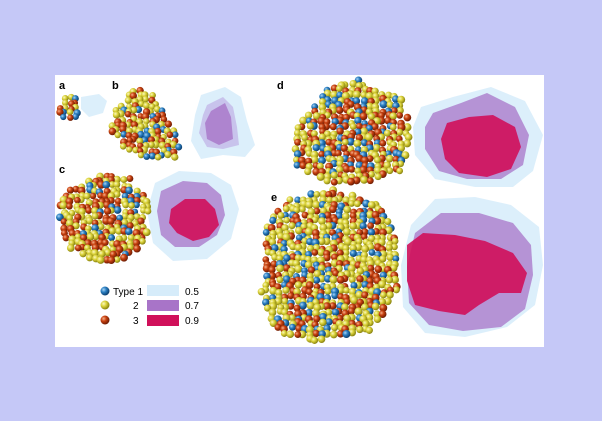  Describe the element at coordinates (149, 306) in the screenshot. I see `legend: Type 1 2 3 0.5 0.7 0.9` at that location.